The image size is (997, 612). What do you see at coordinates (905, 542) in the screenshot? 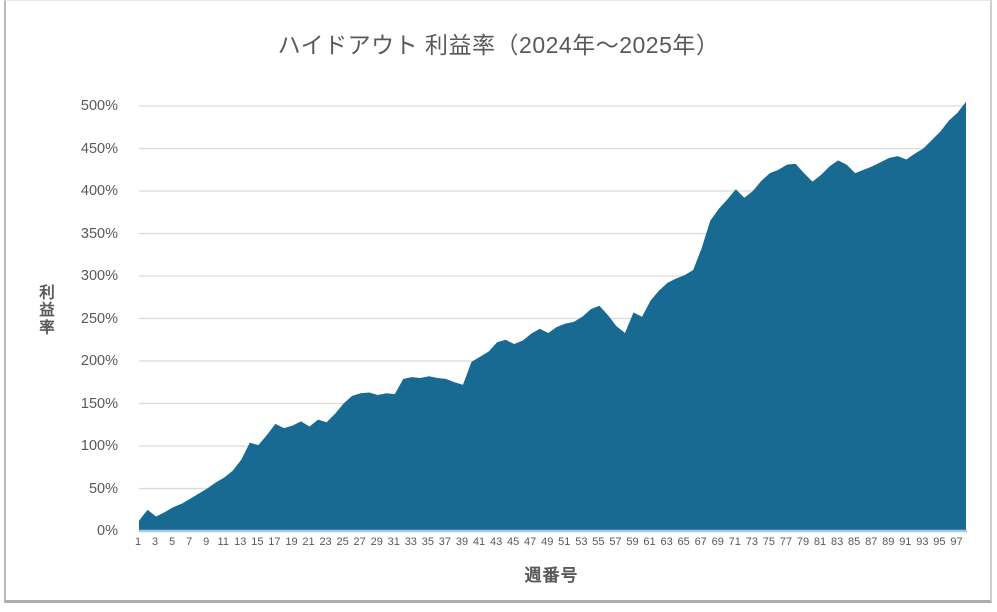
I see `x-tick-label-91: 91` at bounding box center [905, 542].